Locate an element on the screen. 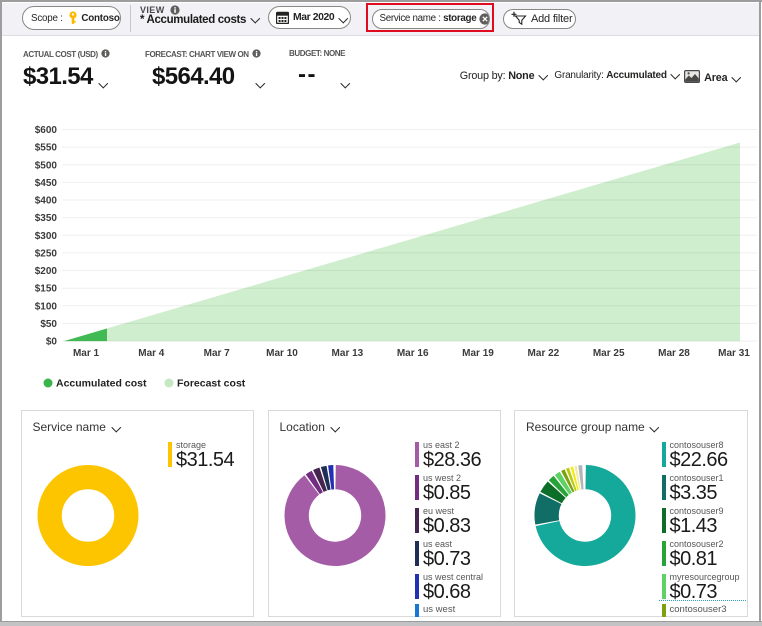 The height and width of the screenshot is (626, 762). svg-text: Accumulated cost is located at coordinates (101, 384).